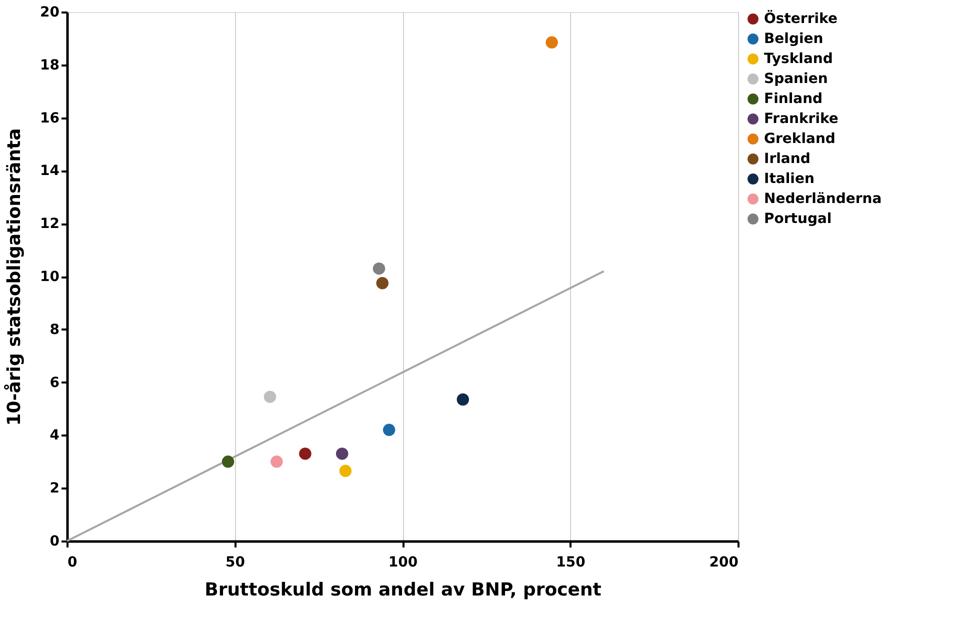 The image size is (961, 620). I want to click on legend-label: Portugal, so click(798, 219).